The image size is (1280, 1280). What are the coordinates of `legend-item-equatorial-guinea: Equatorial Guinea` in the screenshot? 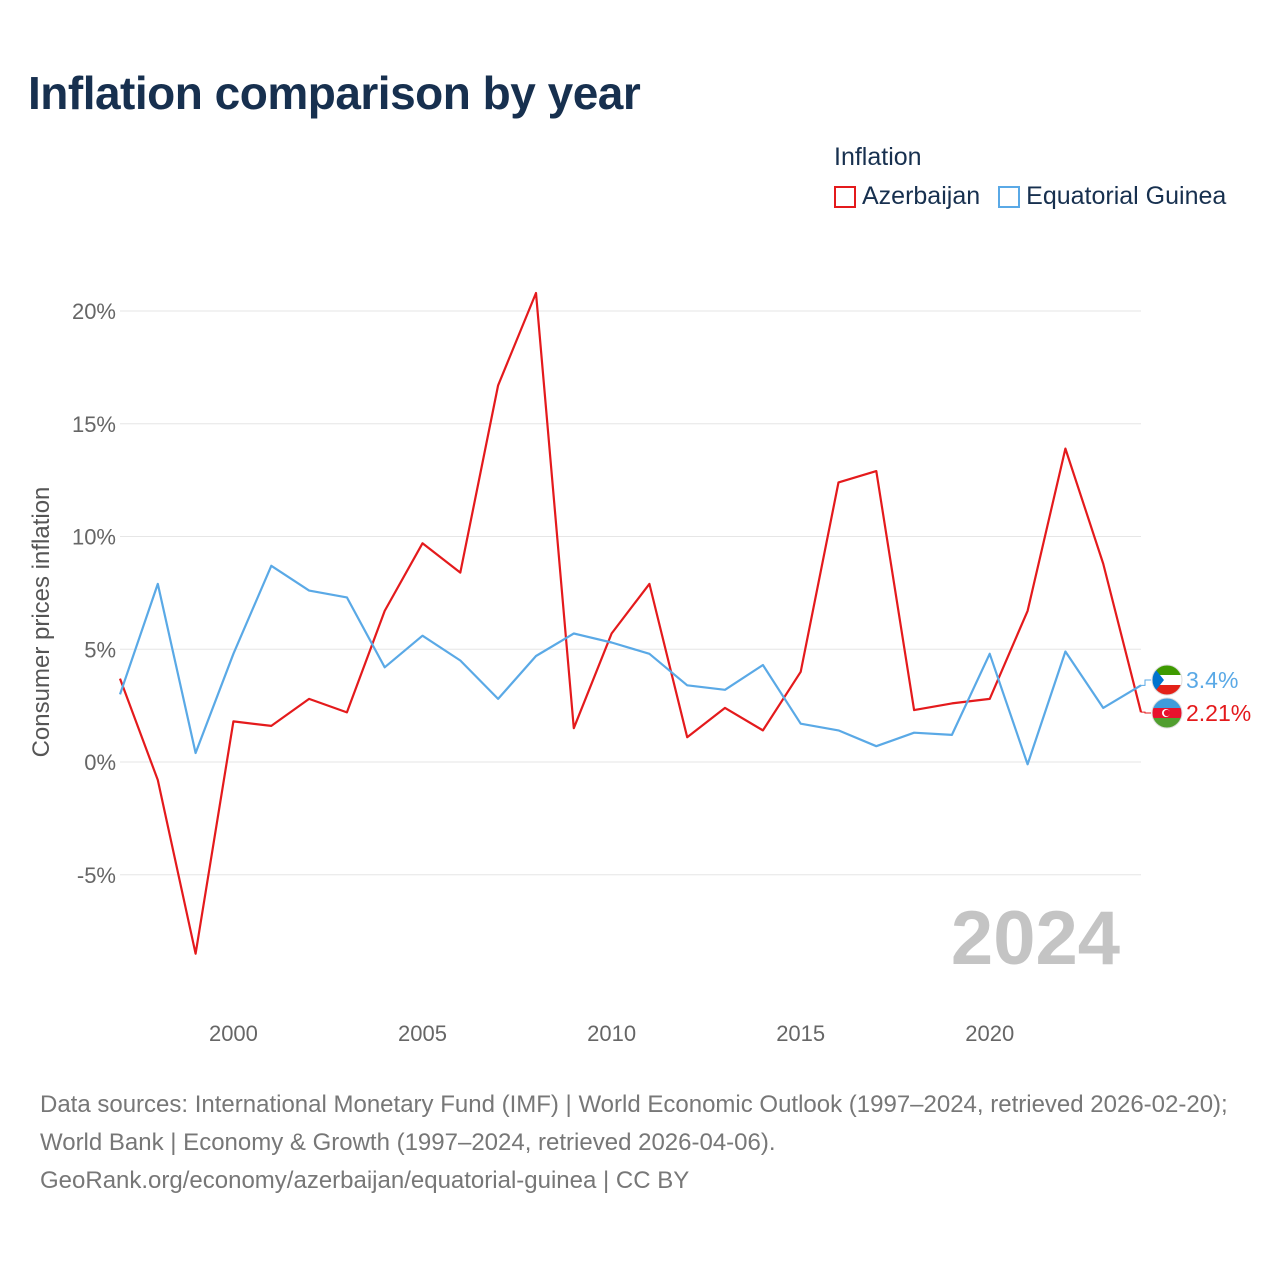 It's located at (1112, 196).